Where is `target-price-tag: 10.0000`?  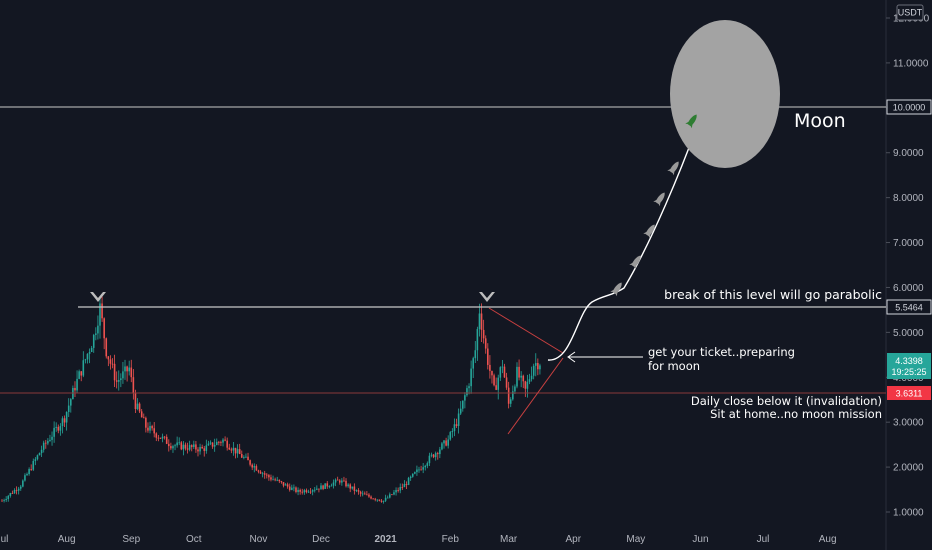
target-price-tag: 10.0000 is located at coordinates (909, 107).